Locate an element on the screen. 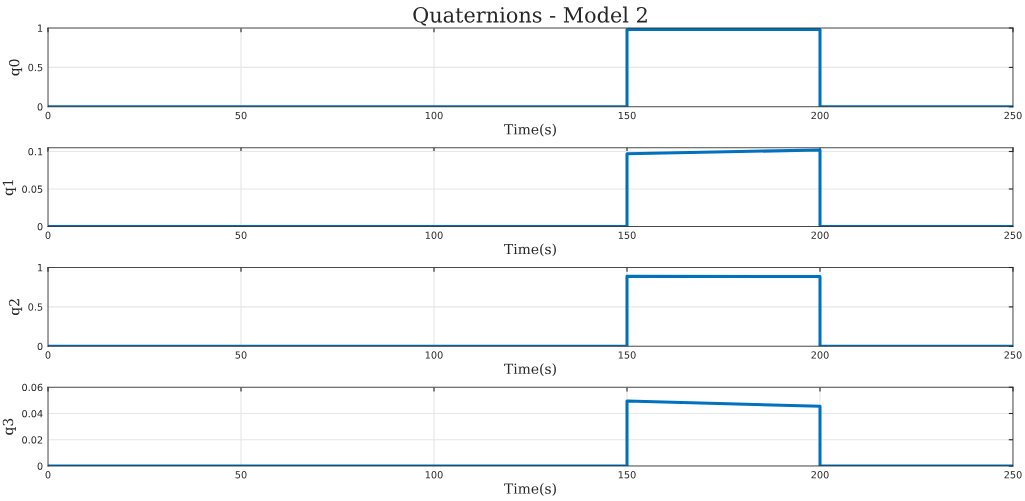 The image size is (1025, 501). chart-title: Quaternions - Model 2 is located at coordinates (530, 16).